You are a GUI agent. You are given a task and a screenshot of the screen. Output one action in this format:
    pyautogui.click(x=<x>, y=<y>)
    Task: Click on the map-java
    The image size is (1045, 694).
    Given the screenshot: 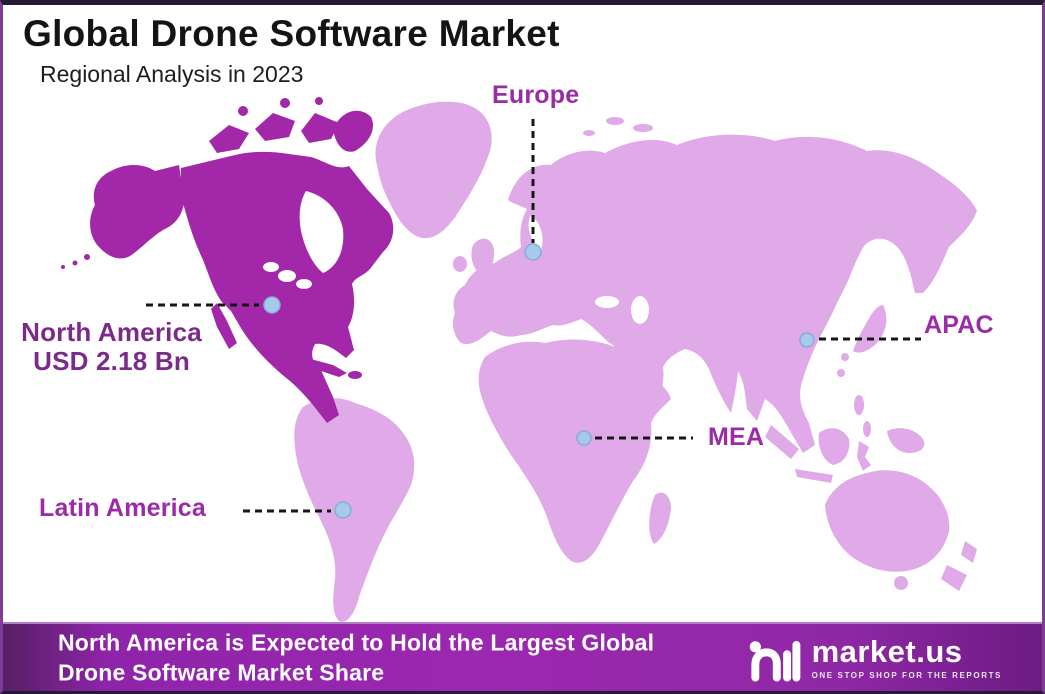 What is the action you would take?
    pyautogui.click(x=814, y=476)
    